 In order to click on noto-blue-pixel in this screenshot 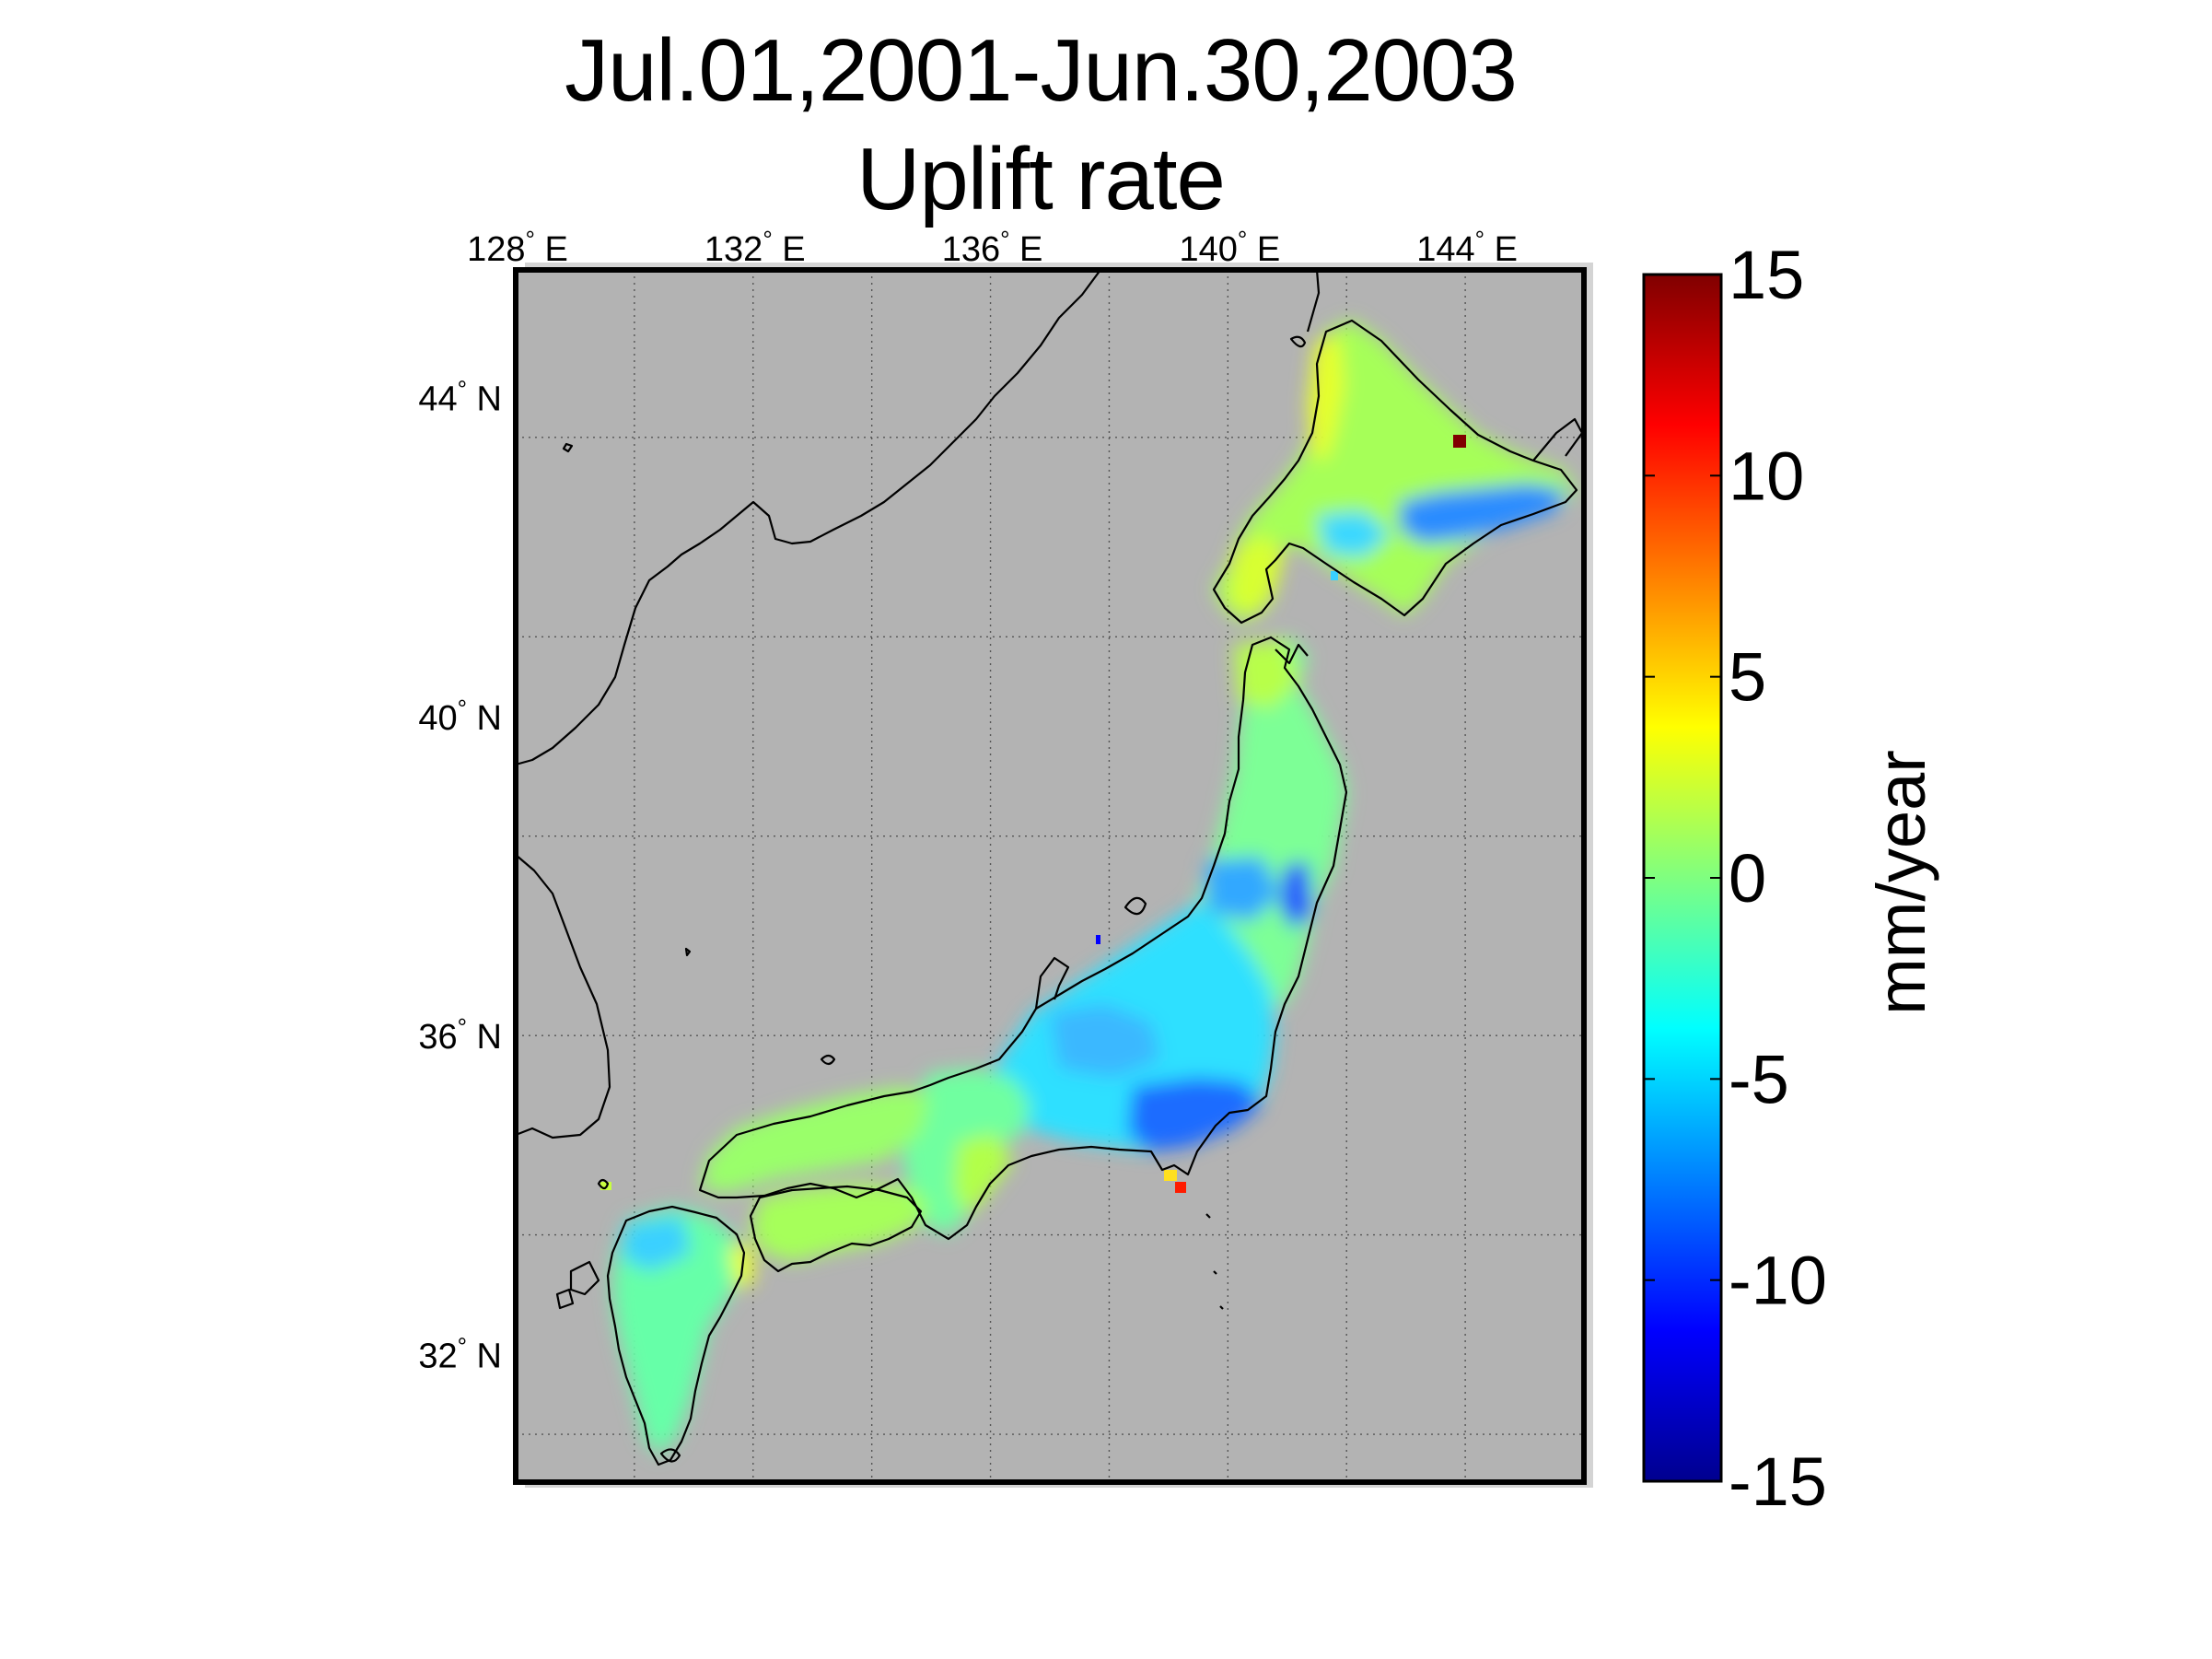, I will do `click(1098, 939)`.